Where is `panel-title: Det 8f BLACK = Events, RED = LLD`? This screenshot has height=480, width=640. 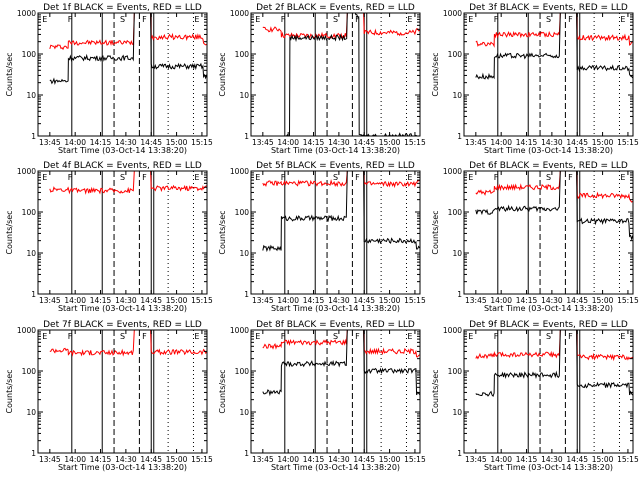
panel-title: Det 8f BLACK = Events, RED = LLD is located at coordinates (335, 325).